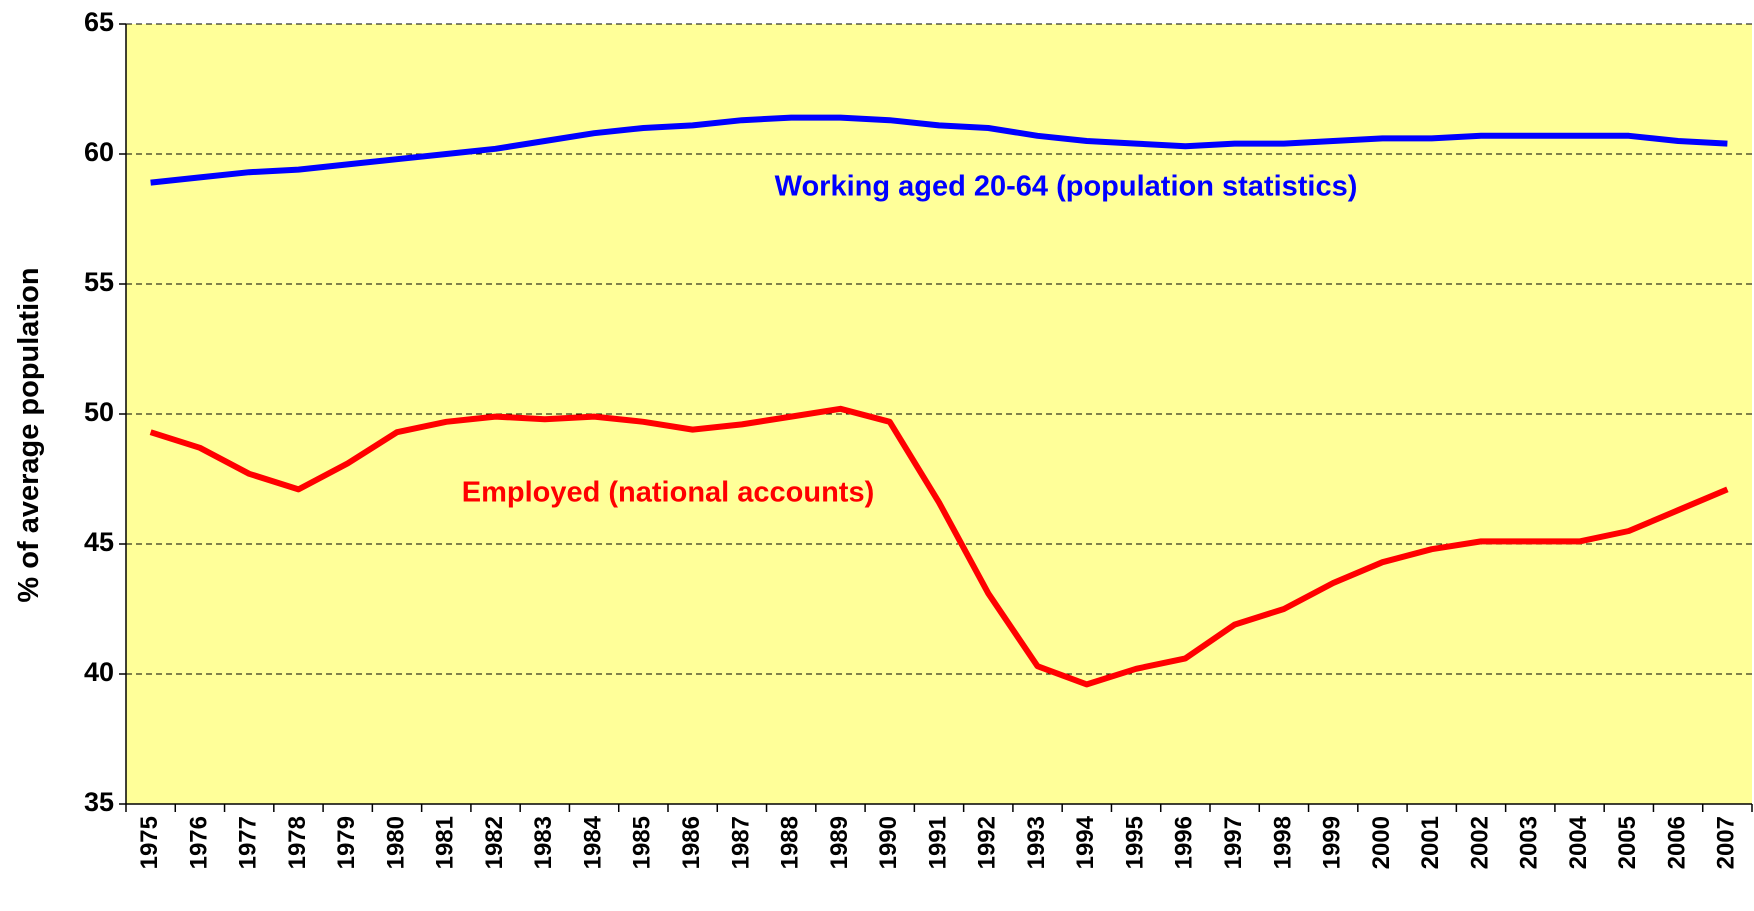 This screenshot has height=911, width=1754. I want to click on x-tick-label: 1998, so click(1282, 842).